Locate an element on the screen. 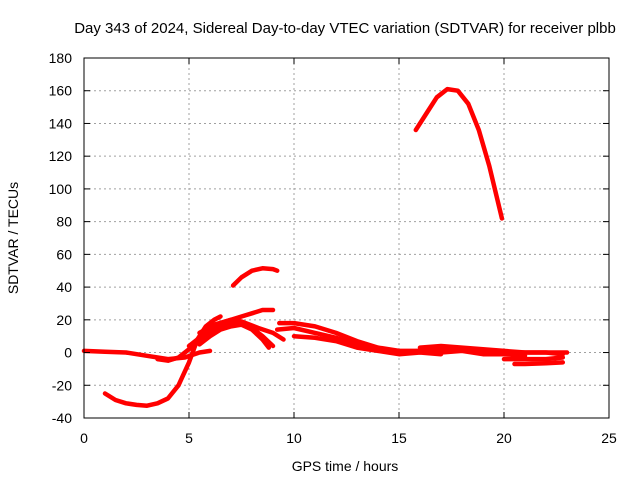  y-tick-label: 180 is located at coordinates (61, 58).